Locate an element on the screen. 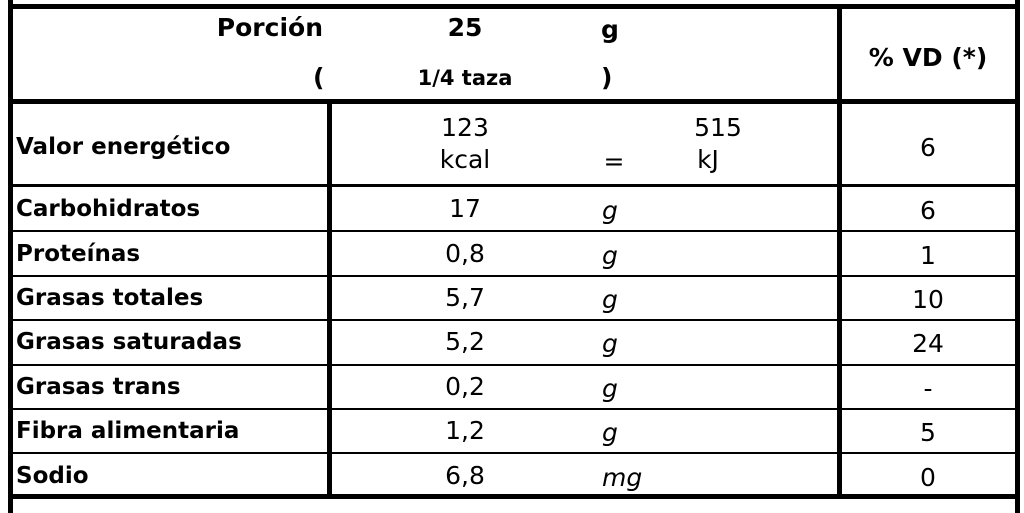 The image size is (1024, 513). paren: ) is located at coordinates (607, 77).